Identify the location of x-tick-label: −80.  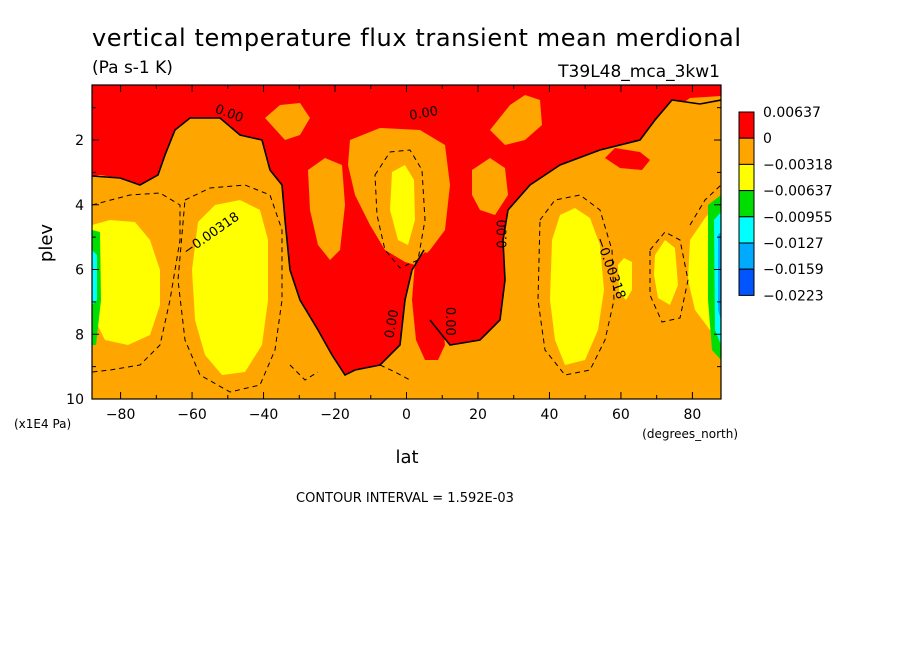
(121, 415).